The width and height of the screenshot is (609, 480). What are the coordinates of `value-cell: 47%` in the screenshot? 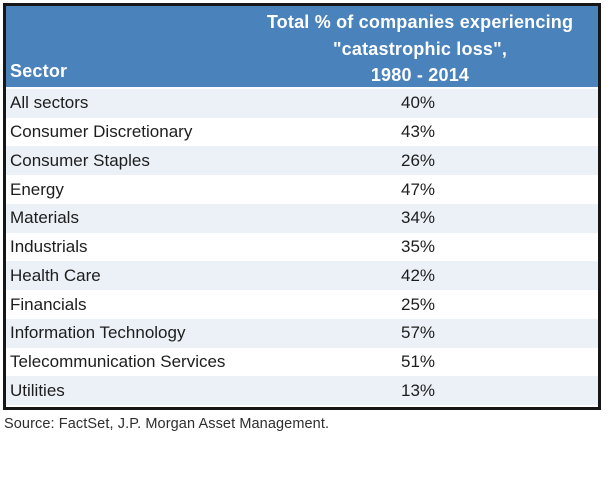 It's located at (418, 189).